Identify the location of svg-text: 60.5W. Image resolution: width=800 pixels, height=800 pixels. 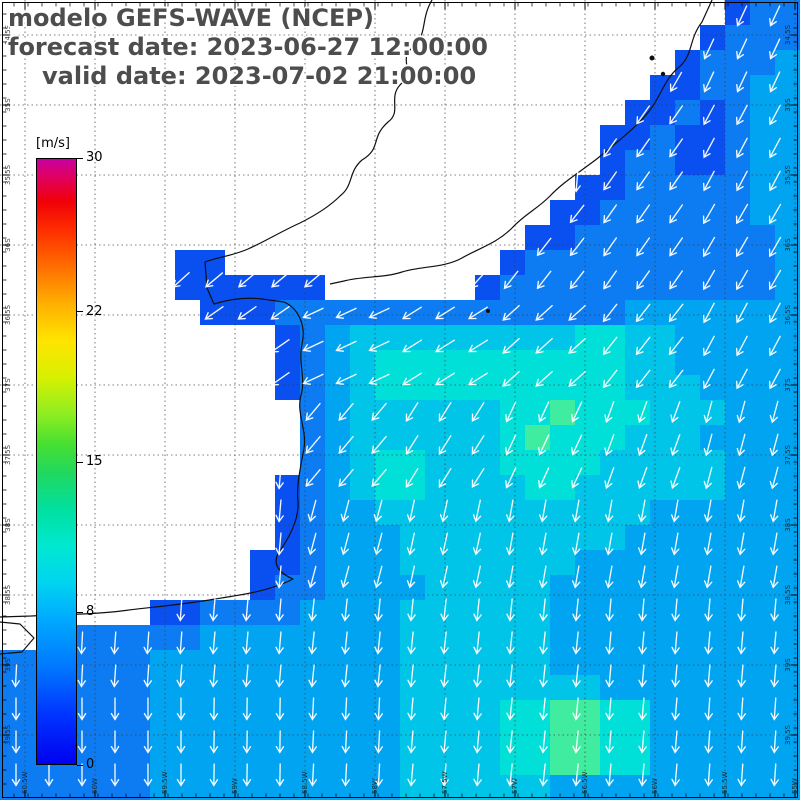
(25, 782).